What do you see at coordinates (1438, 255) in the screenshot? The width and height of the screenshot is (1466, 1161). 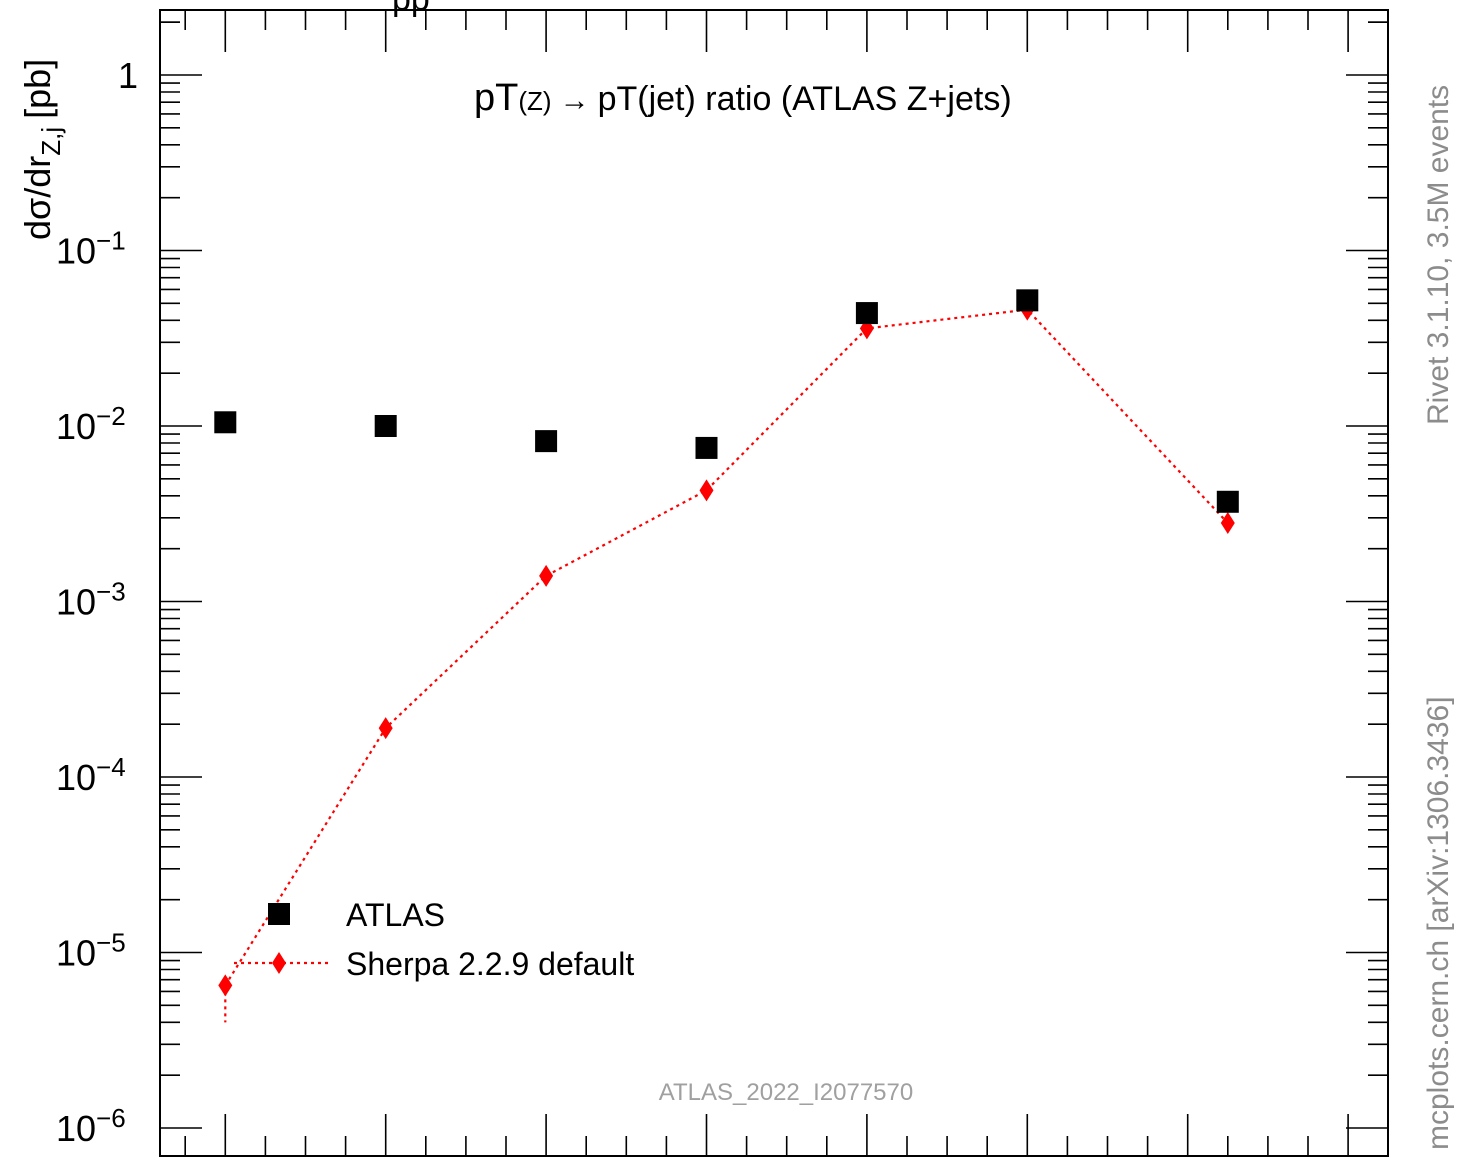 I see `side-label-rivet: Rivet 3.1.10, 3.5M events` at bounding box center [1438, 255].